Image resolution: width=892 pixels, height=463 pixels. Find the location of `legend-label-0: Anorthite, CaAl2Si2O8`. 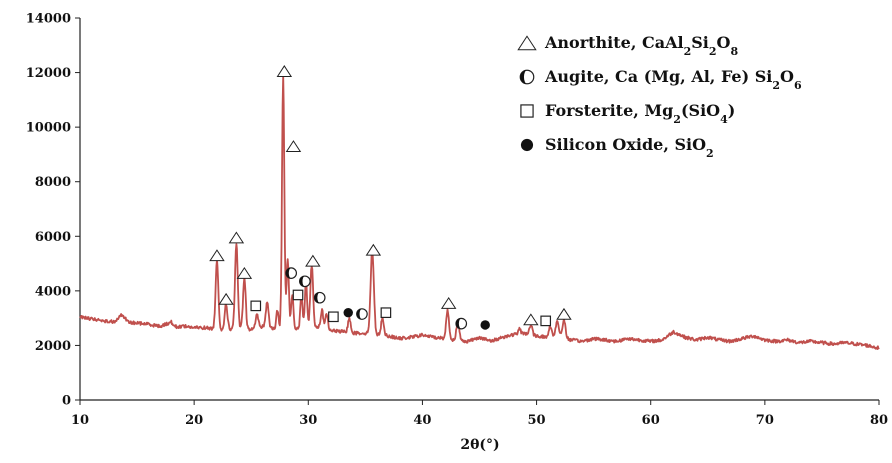

legend-label-0: Anorthite, CaAl2Si2O8 is located at coordinates (641, 45).